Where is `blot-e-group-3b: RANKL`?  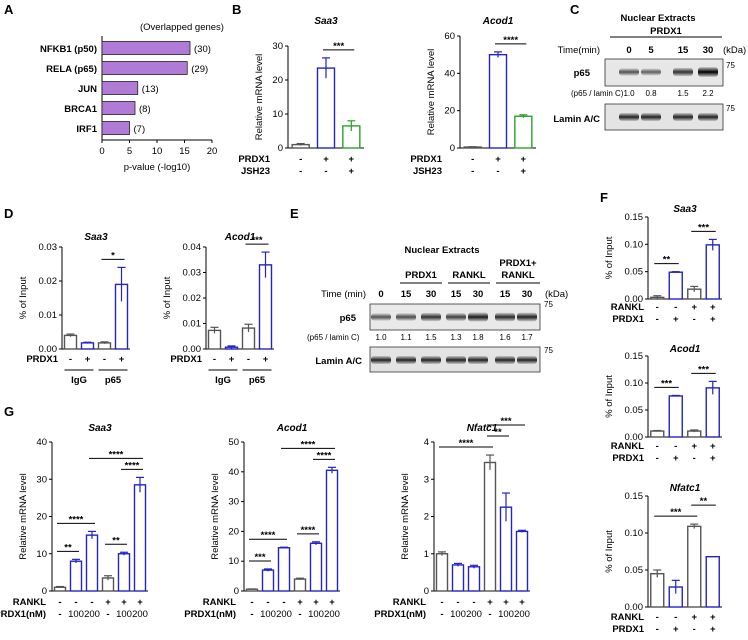 blot-e-group-3b: RANKL is located at coordinates (517, 275).